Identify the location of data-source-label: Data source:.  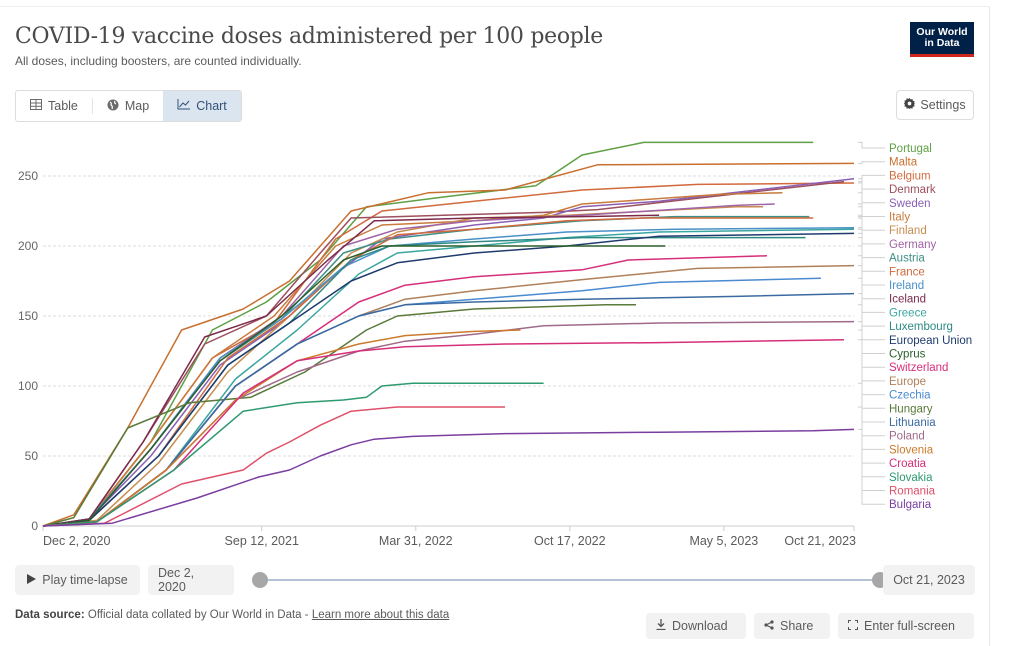
(50, 615).